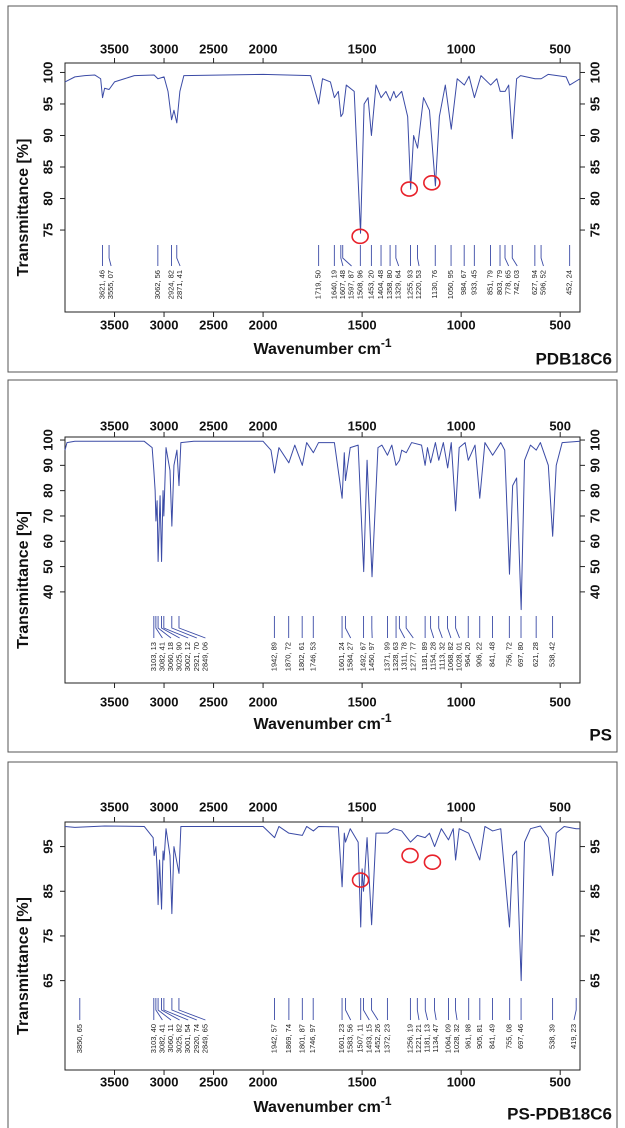 The width and height of the screenshot is (625, 1128). What do you see at coordinates (371, 656) in the screenshot?
I see `peak-label: 1450, 97` at bounding box center [371, 656].